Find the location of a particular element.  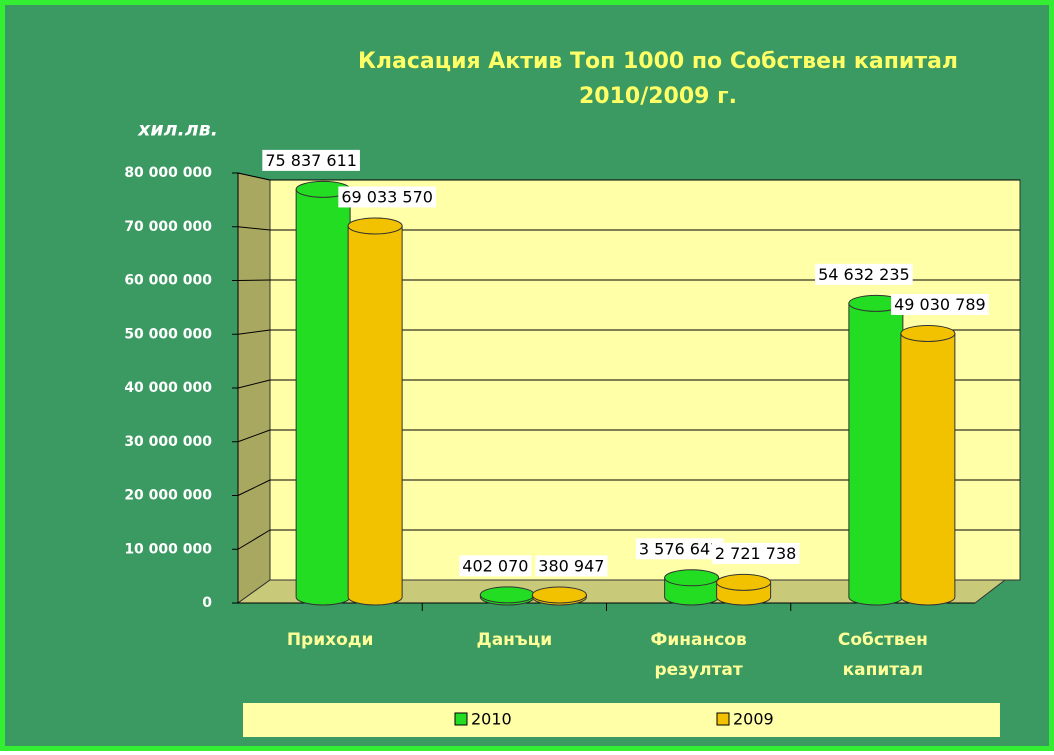

data-label: 75 837 611 is located at coordinates (311, 160).